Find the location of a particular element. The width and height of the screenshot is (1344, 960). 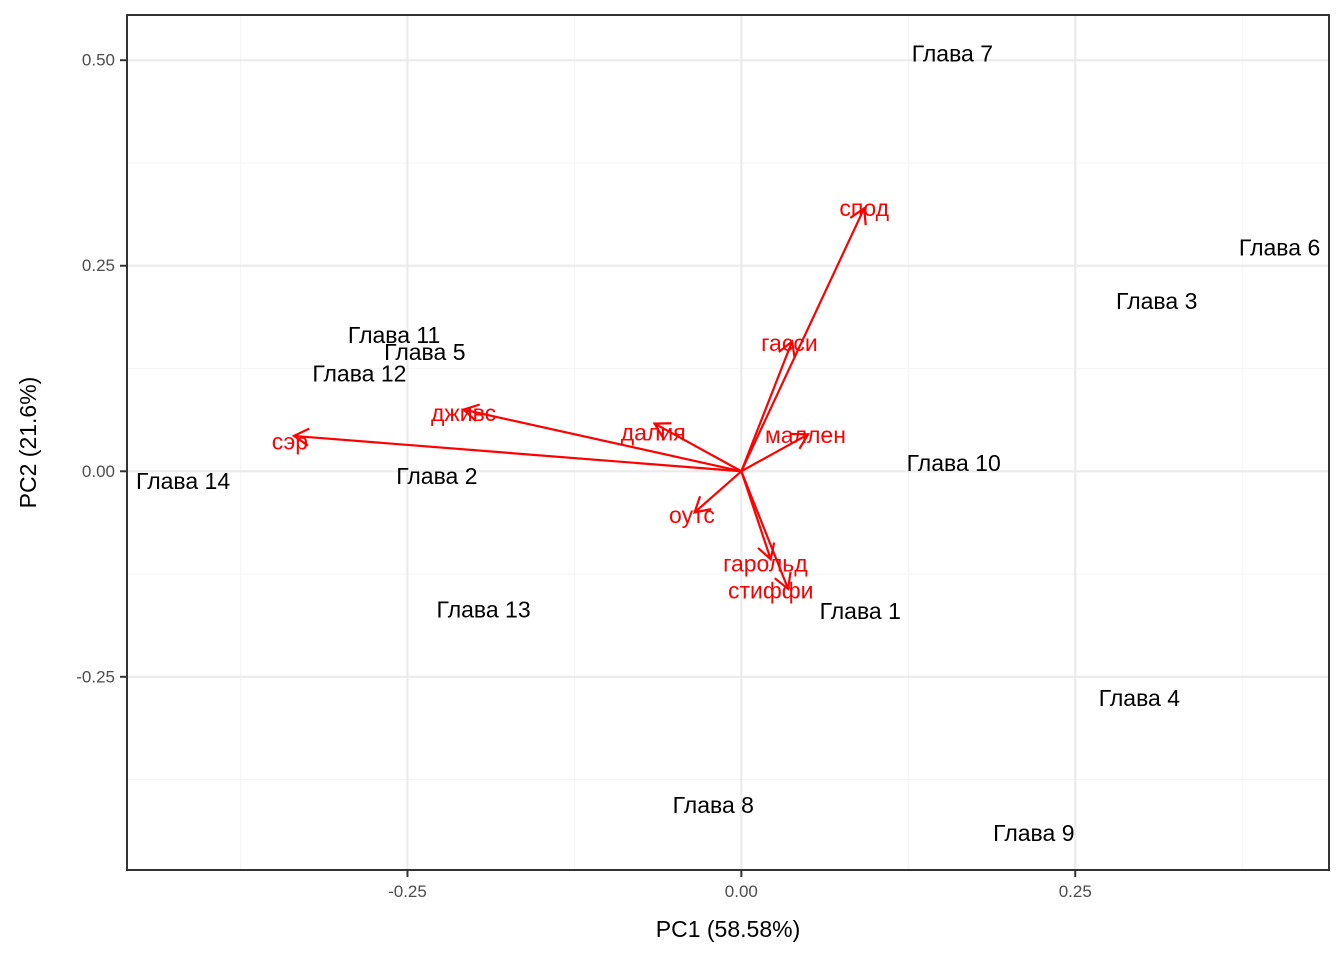

observation-label: Глава 11 is located at coordinates (394, 335).